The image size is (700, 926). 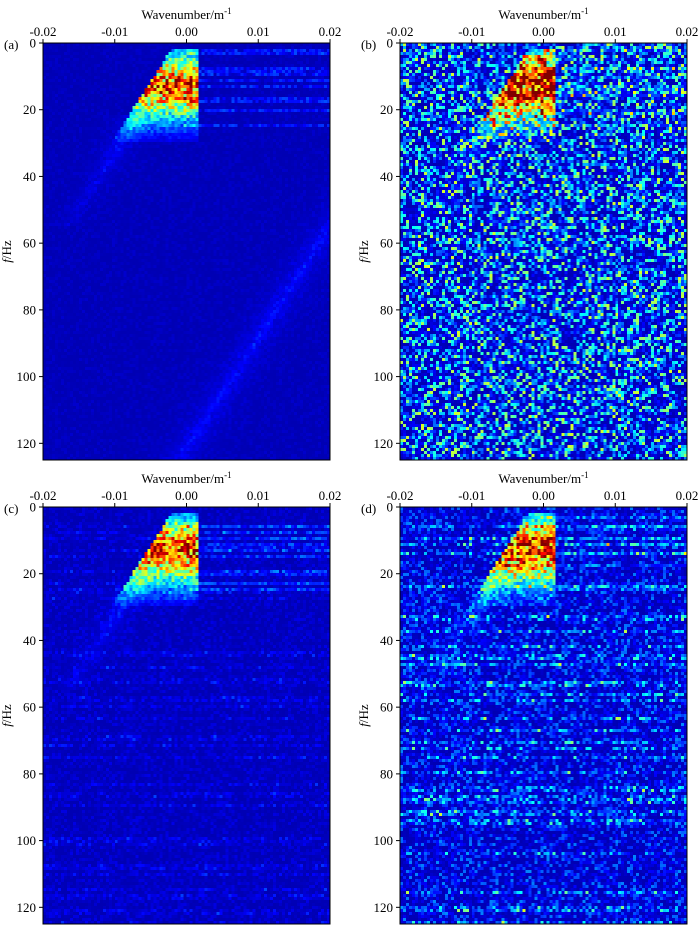 What do you see at coordinates (368, 508) in the screenshot?
I see `panel-label: (d)` at bounding box center [368, 508].